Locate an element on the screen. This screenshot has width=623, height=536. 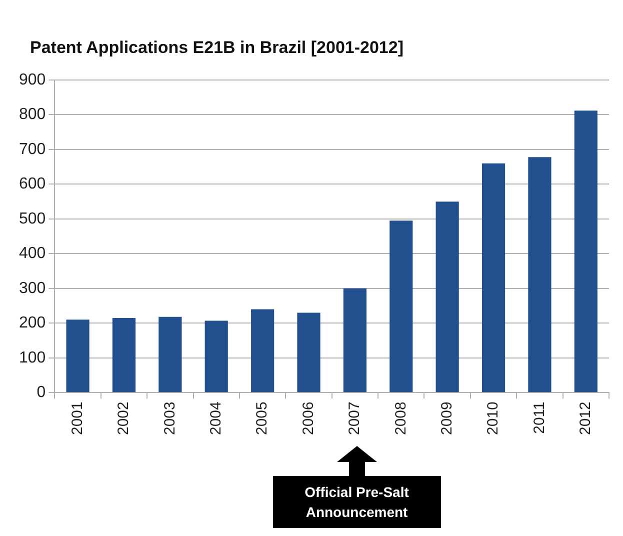
x-tick-label: 2012 is located at coordinates (585, 419).